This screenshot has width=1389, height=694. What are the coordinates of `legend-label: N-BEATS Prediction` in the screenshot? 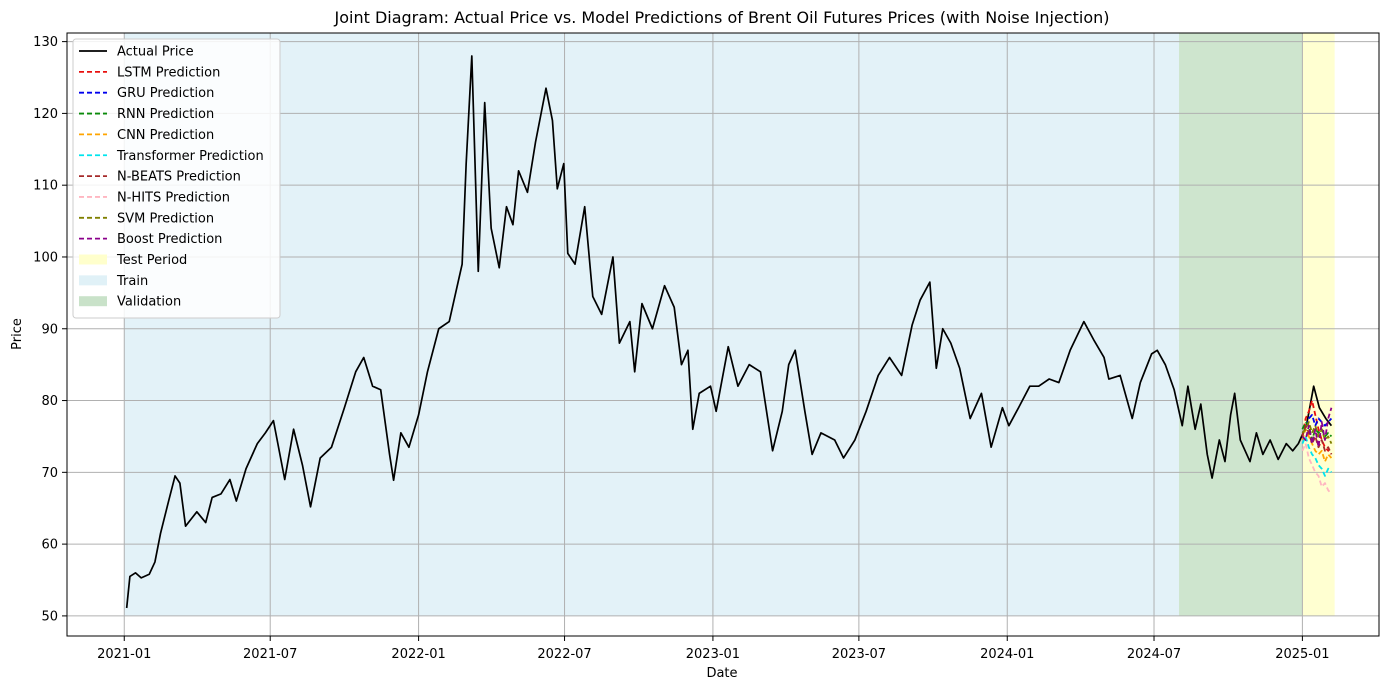 It's located at (179, 177).